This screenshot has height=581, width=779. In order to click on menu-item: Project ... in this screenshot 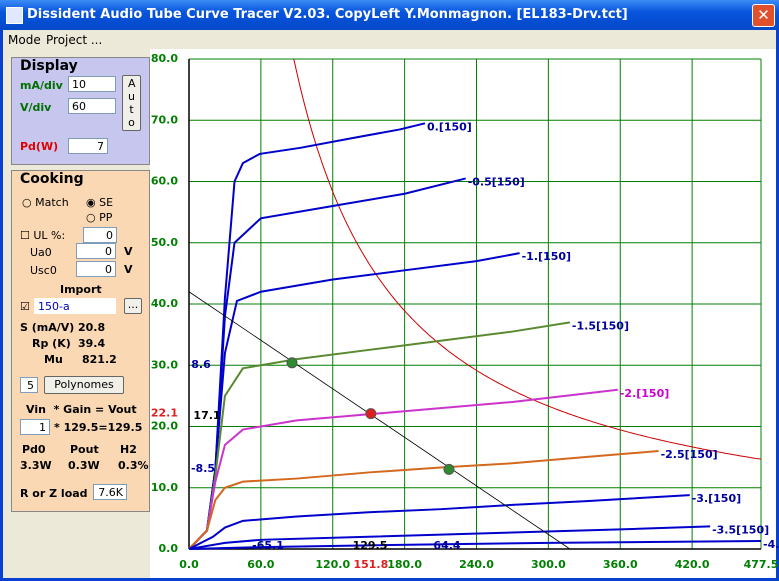, I will do `click(74, 40)`.